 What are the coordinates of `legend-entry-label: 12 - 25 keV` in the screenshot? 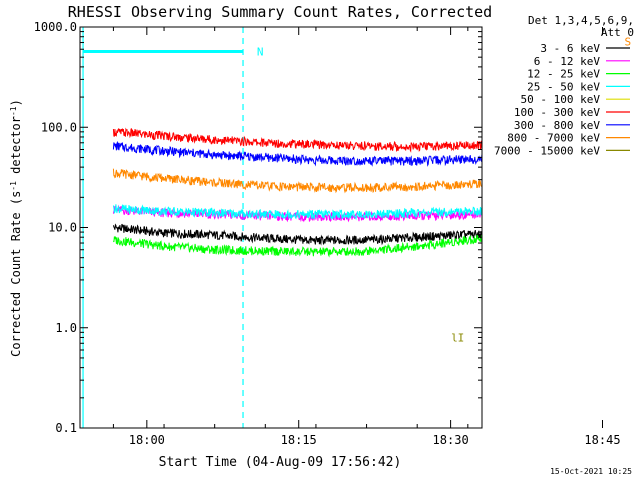 It's located at (563, 74).